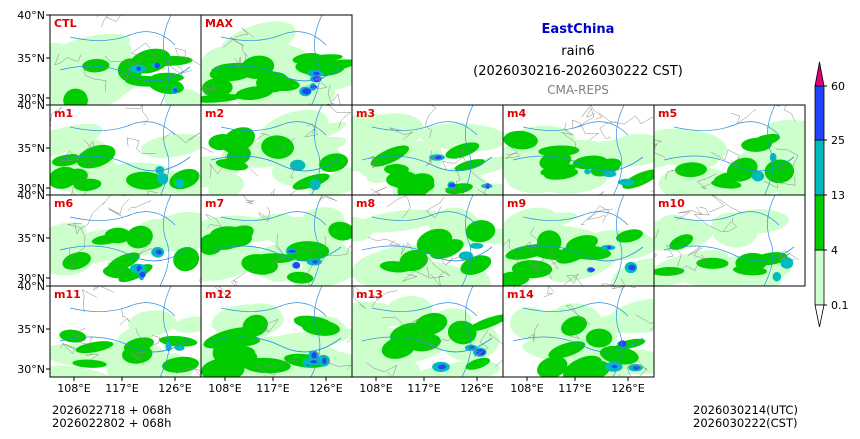  Describe the element at coordinates (745, 410) in the screenshot. I see `valid-time-utc: 2026030214(UTC)` at that location.